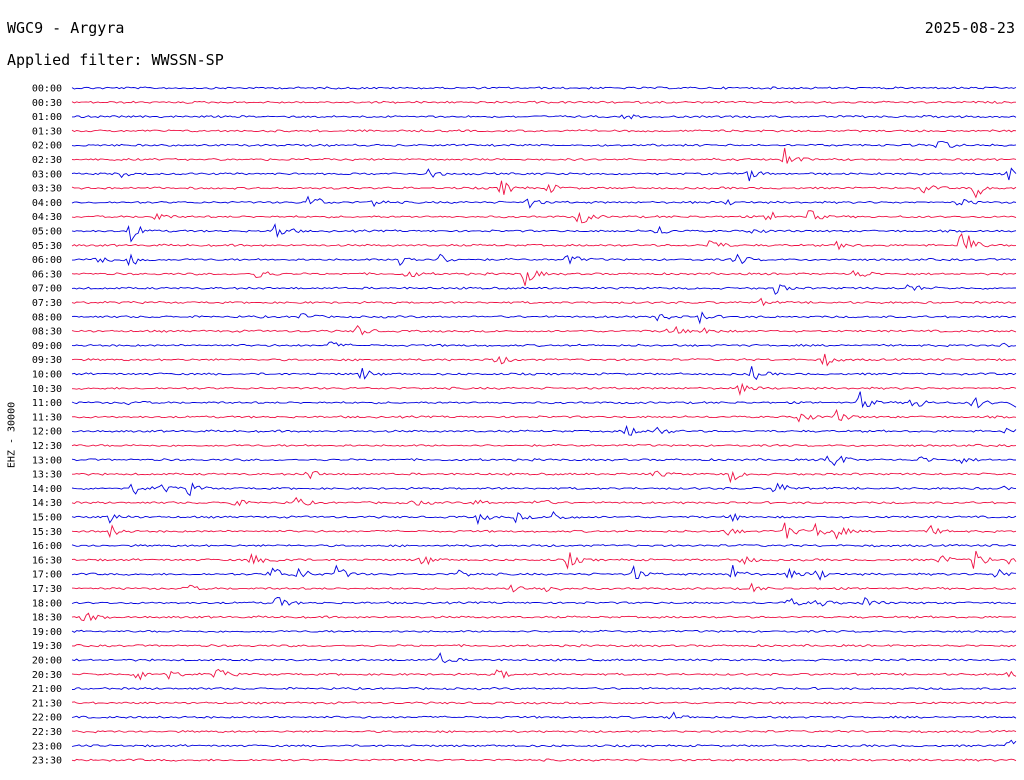 Image resolution: width=1024 pixels, height=780 pixels. Describe the element at coordinates (47, 160) in the screenshot. I see `row-time-label: 02:30` at that location.